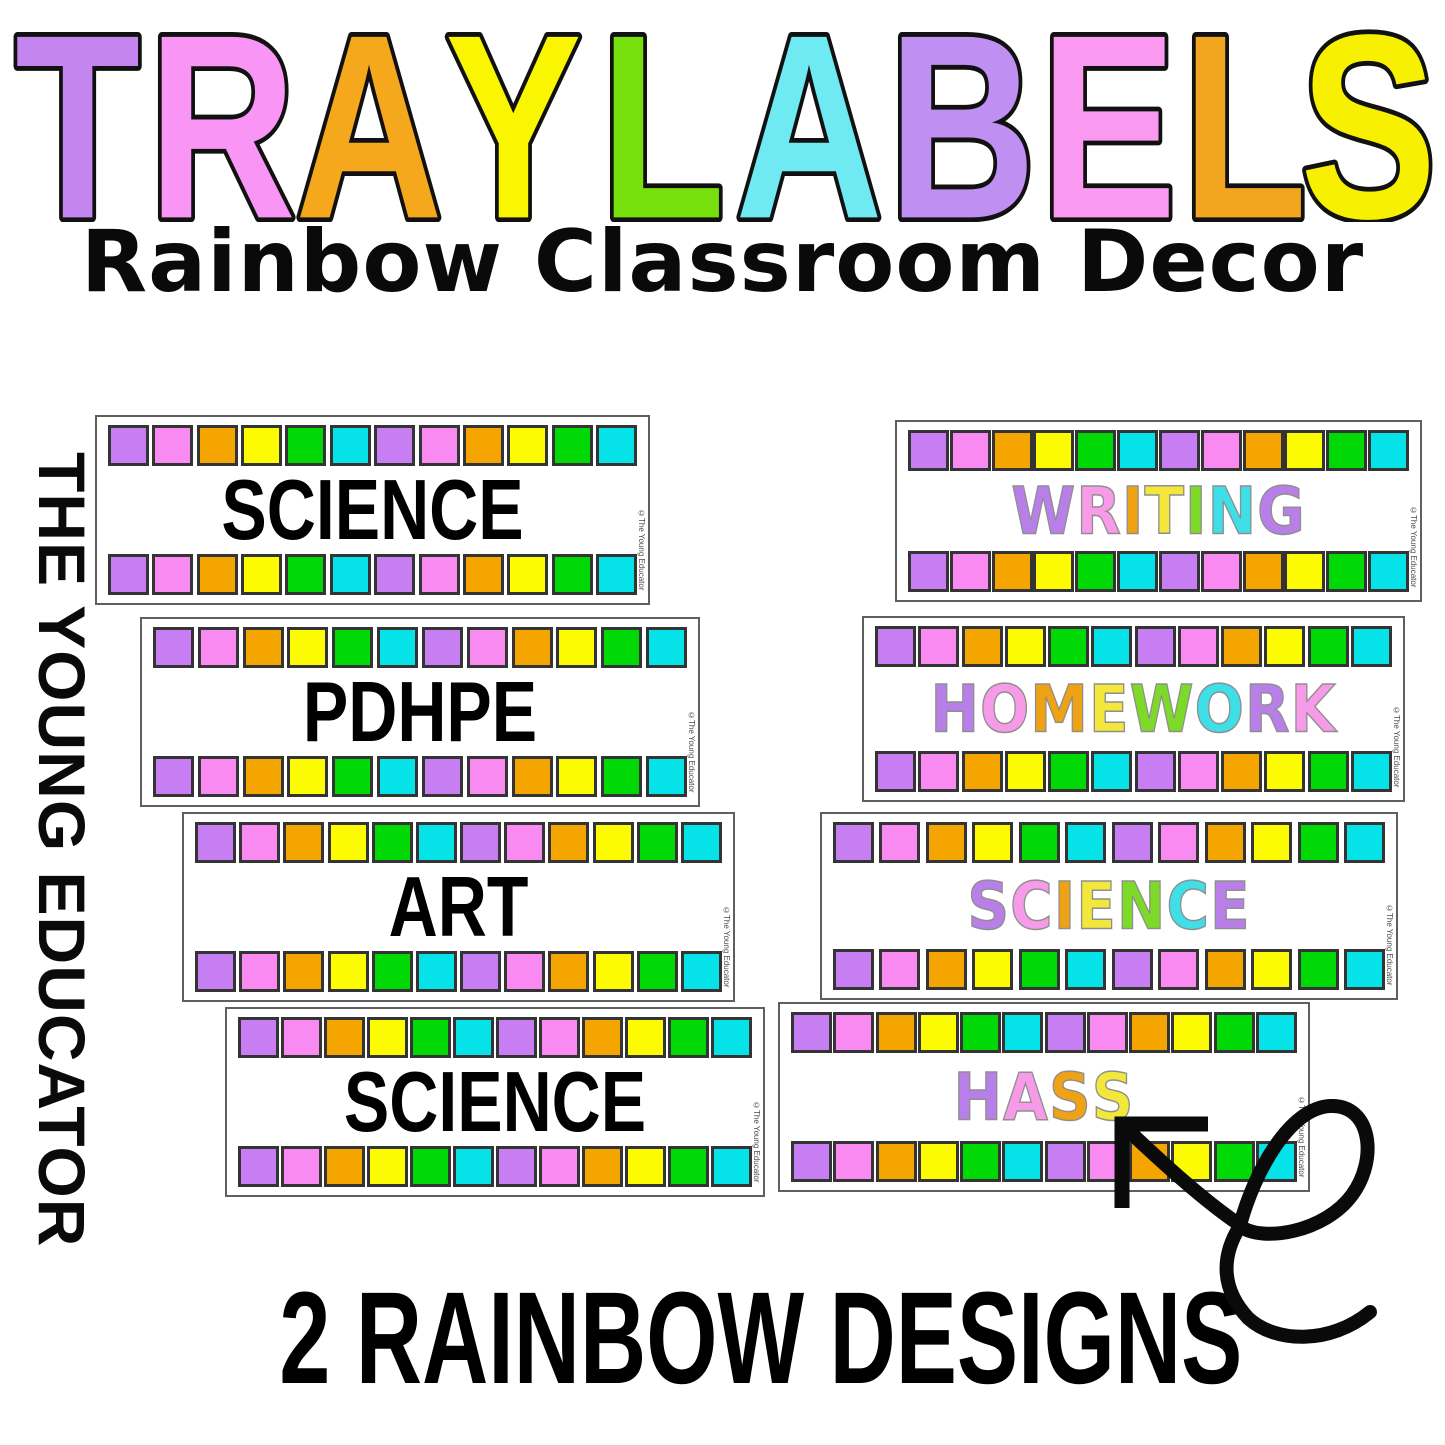  Describe the element at coordinates (760, 1337) in the screenshot. I see `footer-text-inner: 2 RAINBOW DESIGNS` at that location.